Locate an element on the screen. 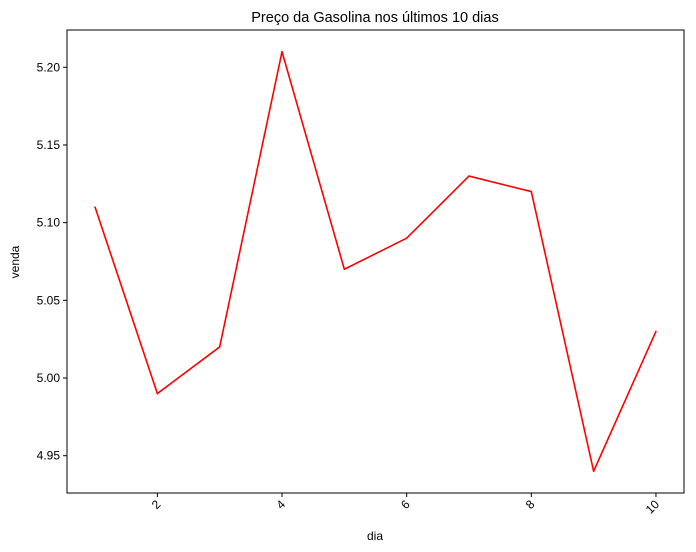 Image resolution: width=696 pixels, height=552 pixels. chart-title: Preço da Gasolina nos últimos 10 dias is located at coordinates (374, 18).